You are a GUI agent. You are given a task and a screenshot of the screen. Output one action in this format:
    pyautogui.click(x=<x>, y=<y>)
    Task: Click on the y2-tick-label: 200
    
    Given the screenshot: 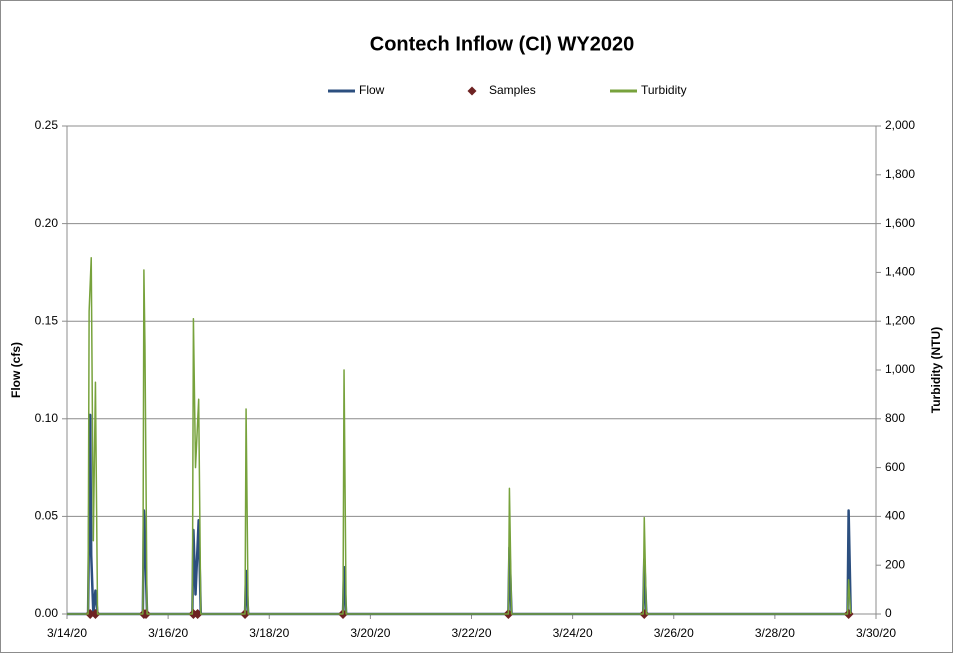 What is the action you would take?
    pyautogui.click(x=895, y=564)
    